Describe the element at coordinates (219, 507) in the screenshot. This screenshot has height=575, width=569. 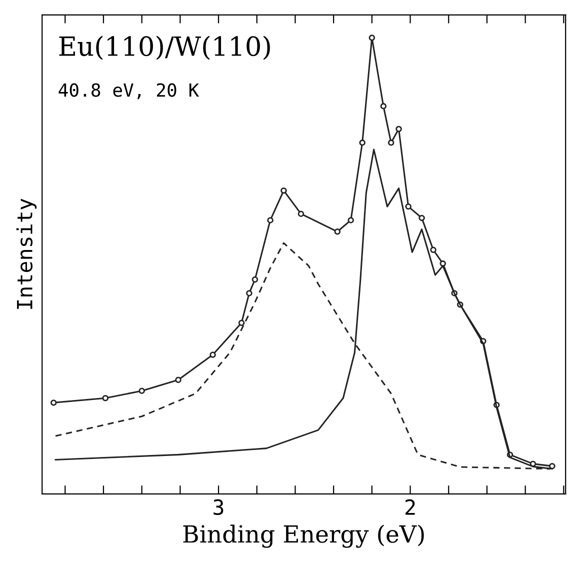
I see `x-tick-label: 3` at that location.